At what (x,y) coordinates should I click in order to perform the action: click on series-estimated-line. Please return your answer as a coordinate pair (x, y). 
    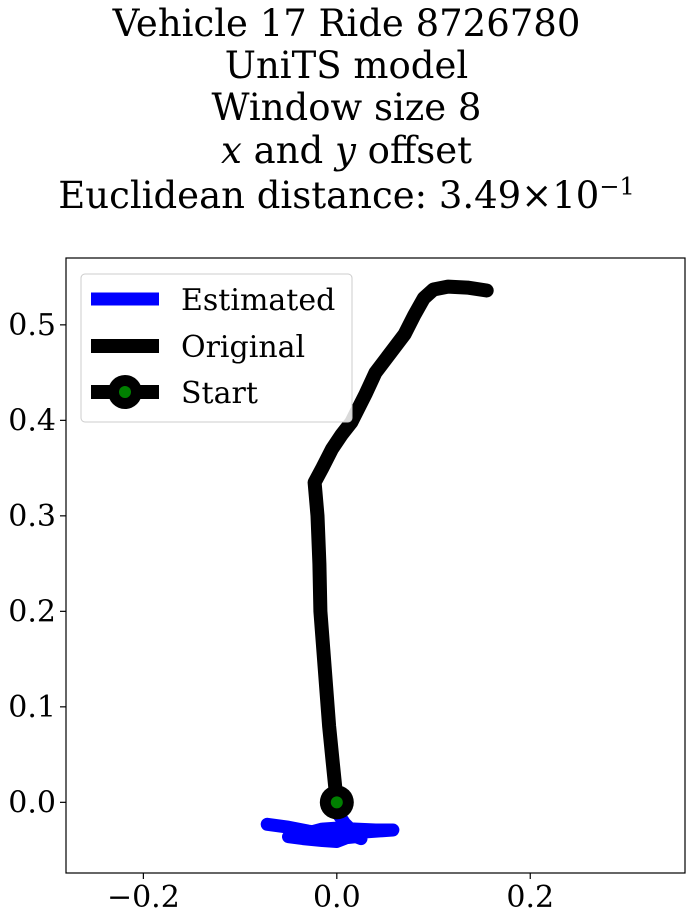
    Looking at the image, I should click on (330, 821).